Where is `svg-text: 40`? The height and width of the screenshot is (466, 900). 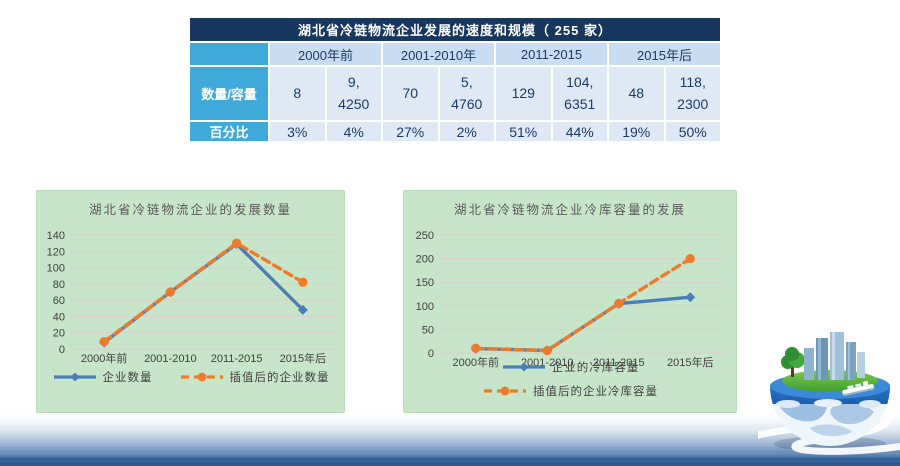 svg-text: 40 is located at coordinates (59, 317).